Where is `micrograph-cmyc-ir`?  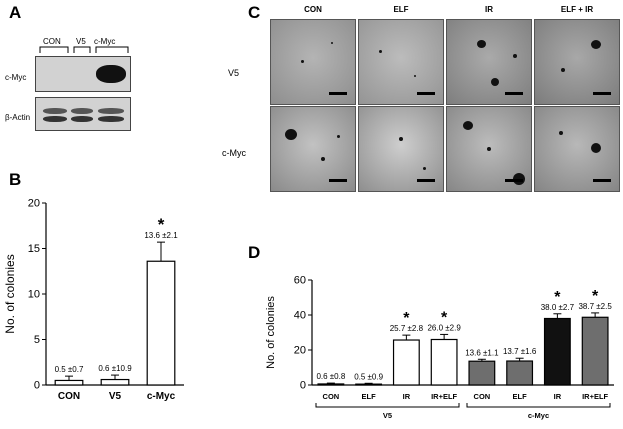 micrograph-cmyc-ir is located at coordinates (489, 149).